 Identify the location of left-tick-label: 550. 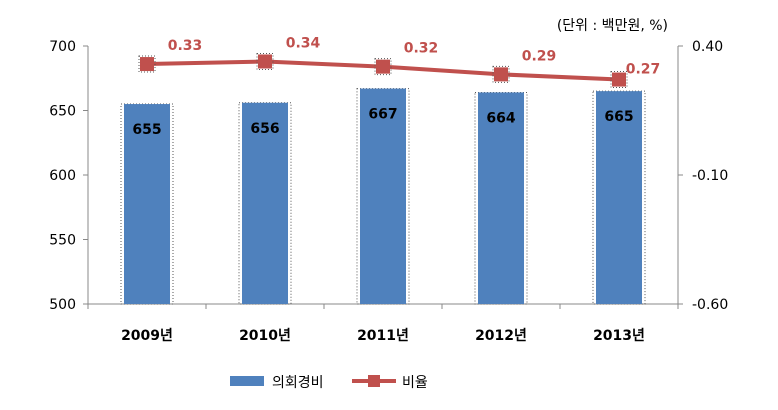
(62, 241).